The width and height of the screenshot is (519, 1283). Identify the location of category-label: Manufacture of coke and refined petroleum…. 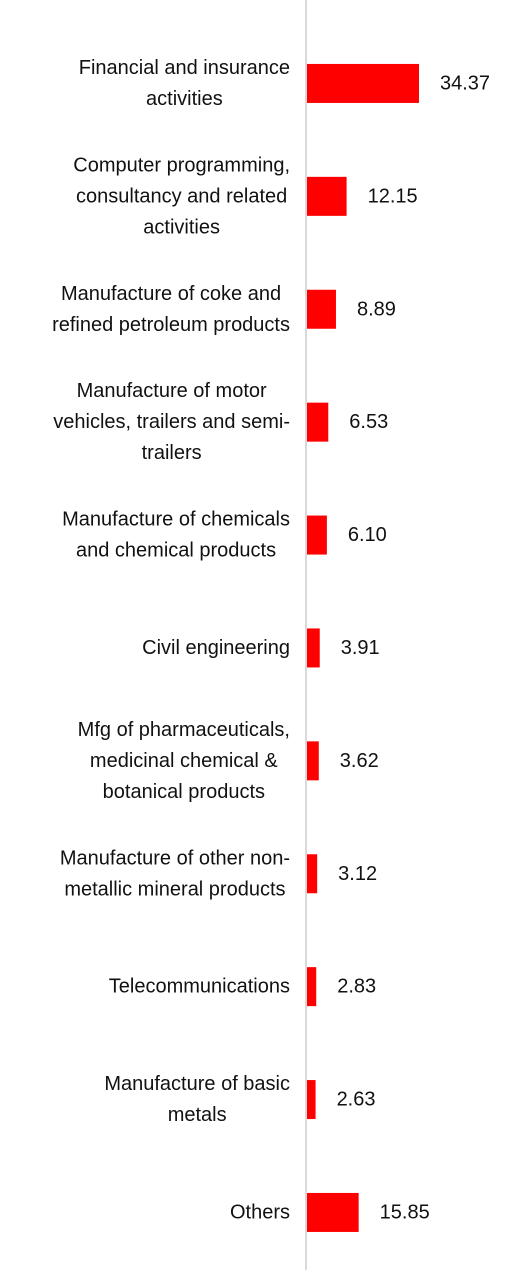
(171, 309).